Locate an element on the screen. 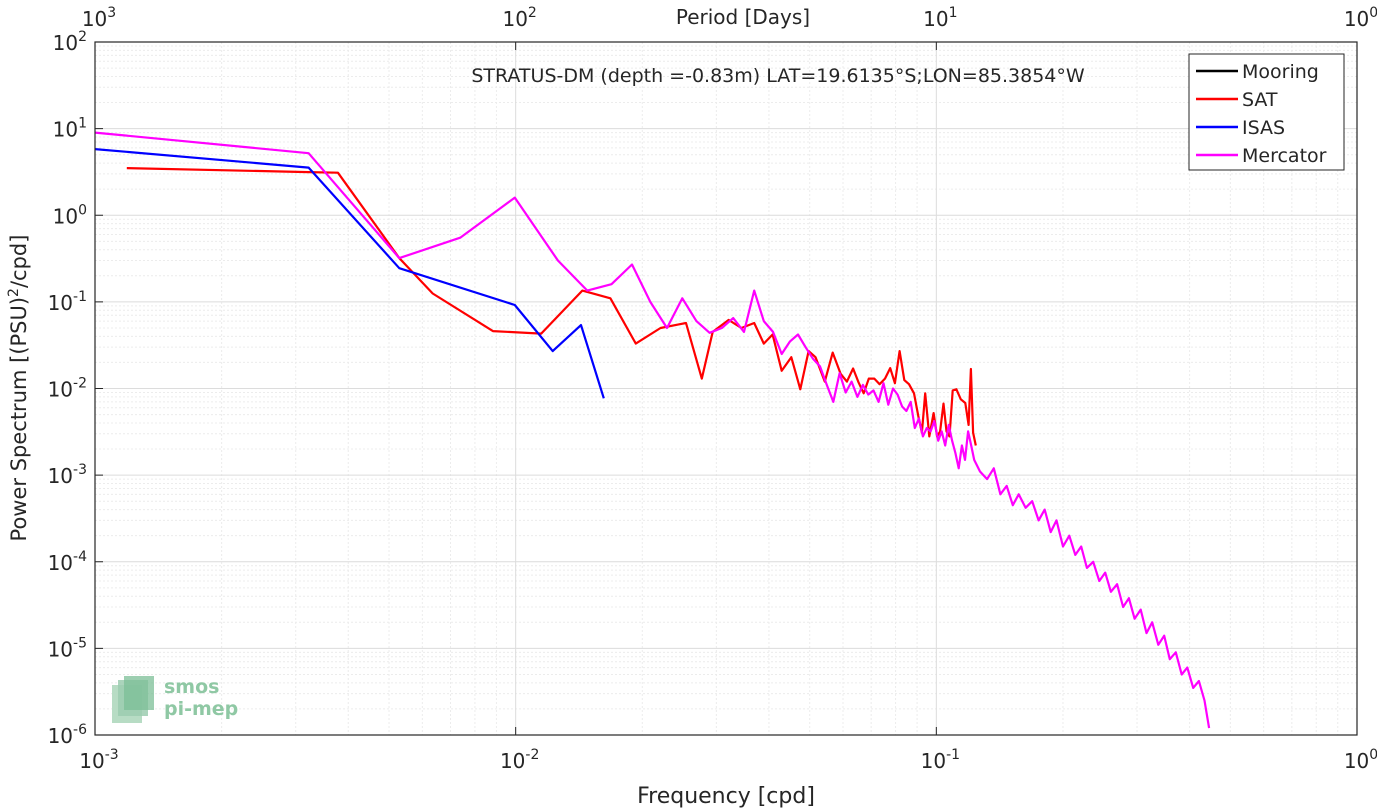 The image size is (1377, 809). logo-text-pimep: pi-mep is located at coordinates (201, 709).